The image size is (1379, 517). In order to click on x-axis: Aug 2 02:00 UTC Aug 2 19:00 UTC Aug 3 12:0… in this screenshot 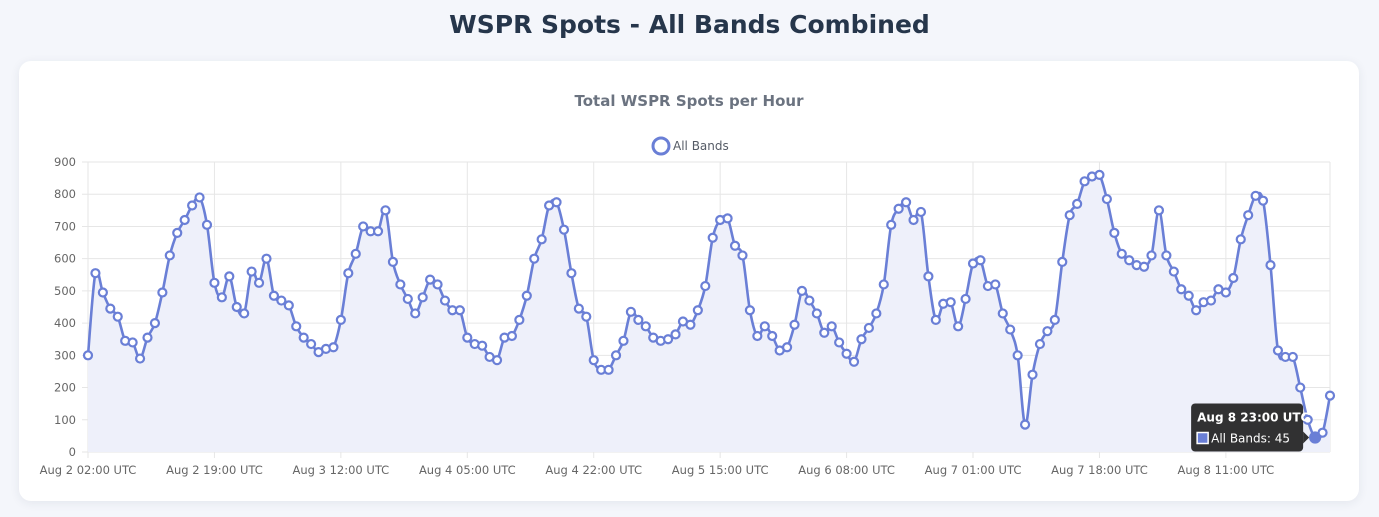, I will do `click(657, 470)`.